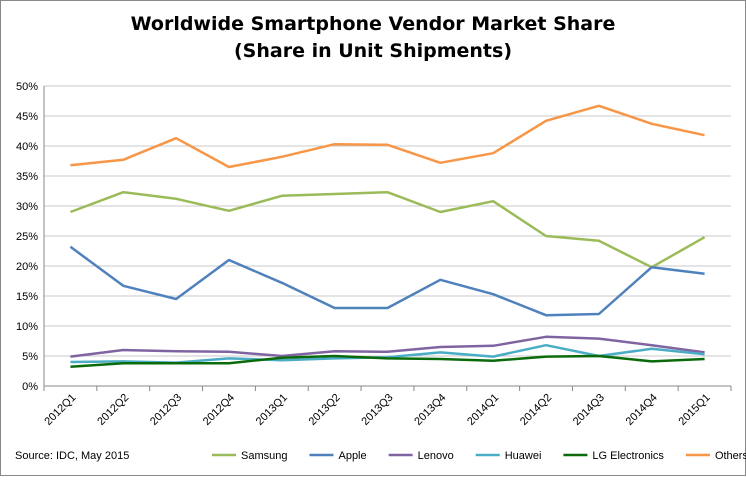  What do you see at coordinates (523, 456) in the screenshot?
I see `legend-label: Huawei` at bounding box center [523, 456].